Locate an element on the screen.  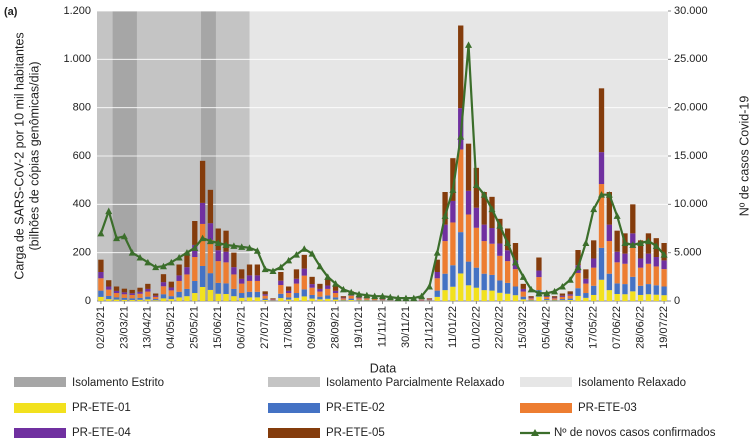
y2-tick-label: 5.000 is located at coordinates (688, 253).